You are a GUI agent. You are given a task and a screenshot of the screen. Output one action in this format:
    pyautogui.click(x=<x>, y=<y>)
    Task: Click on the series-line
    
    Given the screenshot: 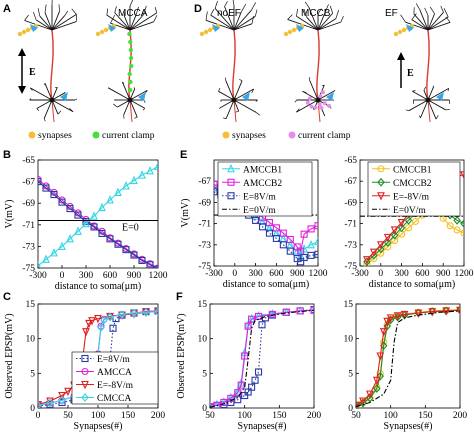 What is the action you would take?
    pyautogui.click(x=262, y=358)
    